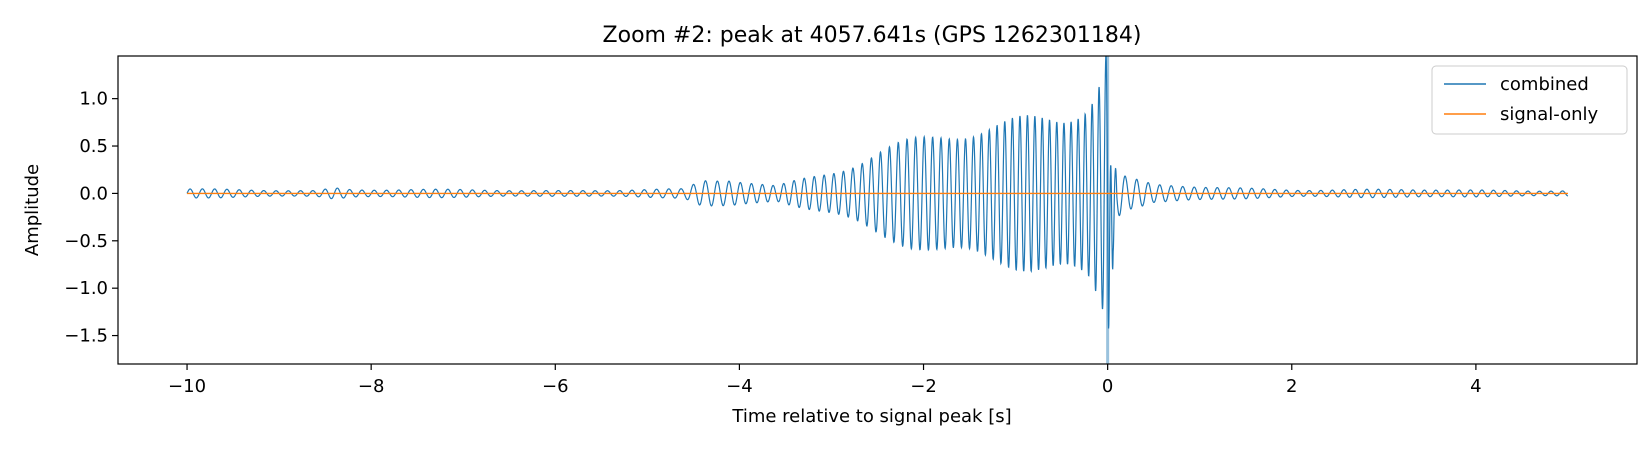  Describe the element at coordinates (1544, 84) in the screenshot. I see `legend-label-combined: combined` at that location.